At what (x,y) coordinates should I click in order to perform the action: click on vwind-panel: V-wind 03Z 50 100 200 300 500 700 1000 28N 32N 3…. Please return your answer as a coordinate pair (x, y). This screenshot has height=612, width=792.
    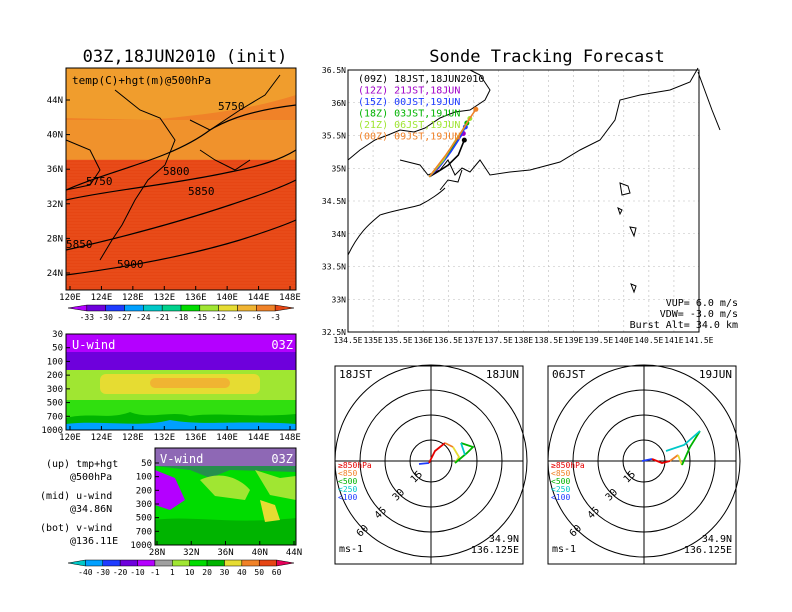
    Looking at the image, I should click on (184, 512).